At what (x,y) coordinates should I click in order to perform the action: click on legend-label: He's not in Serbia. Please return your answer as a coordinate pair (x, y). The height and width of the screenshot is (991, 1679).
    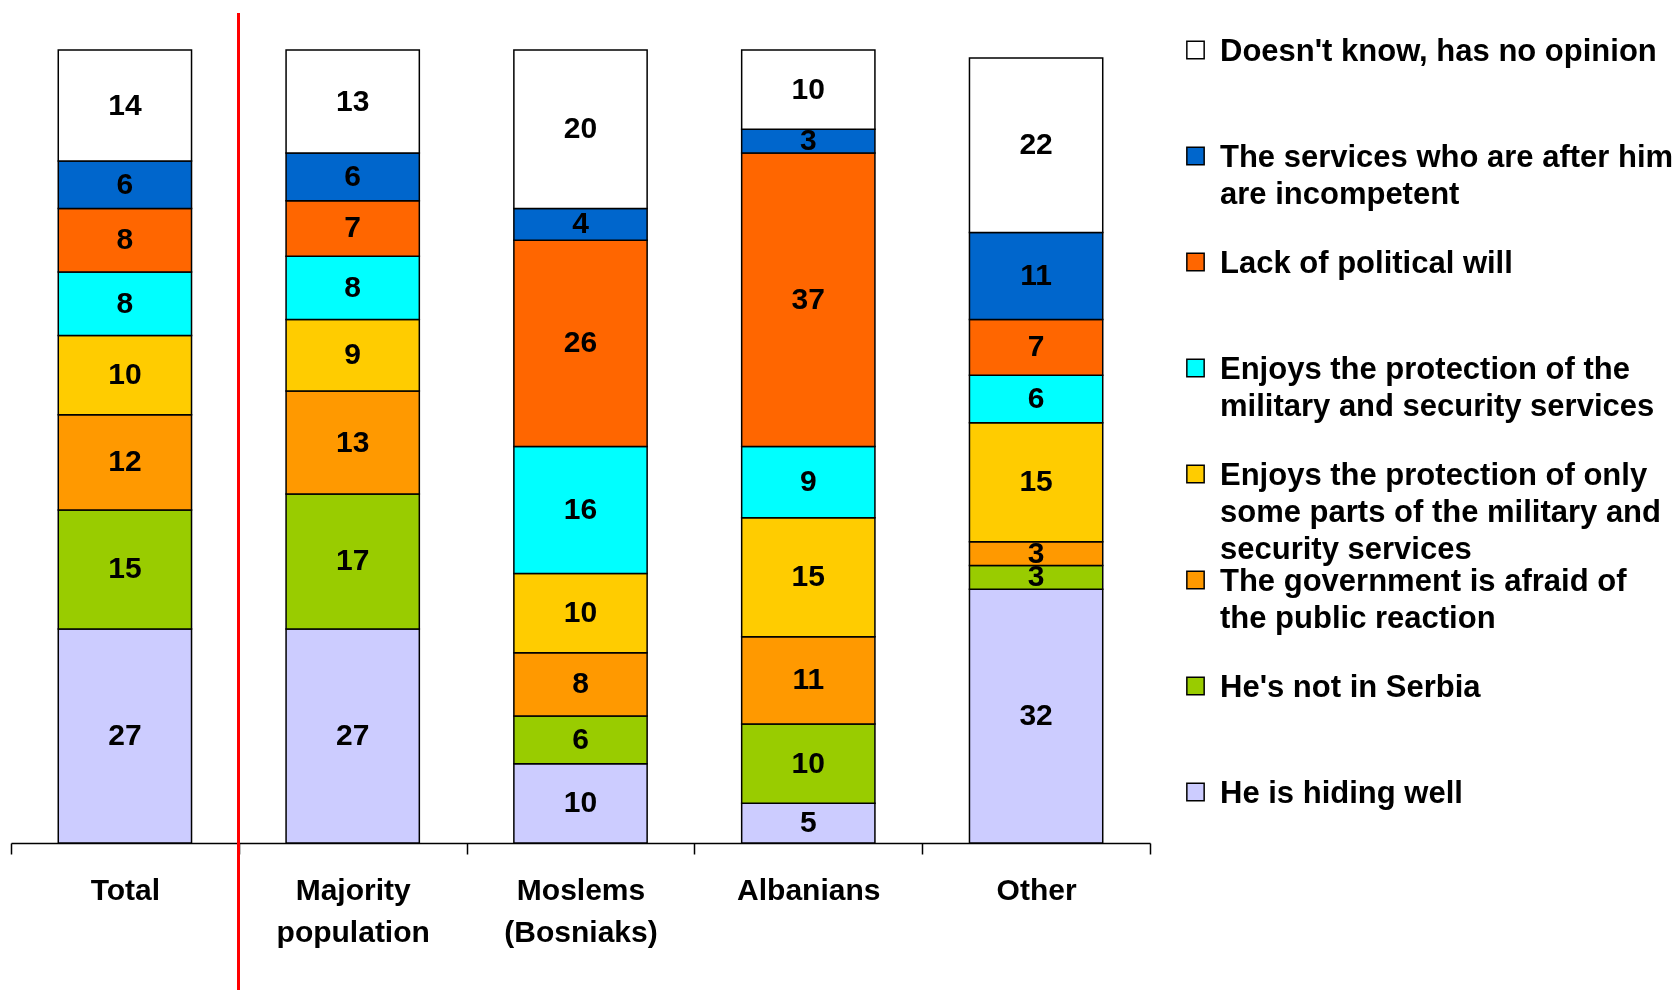
    Looking at the image, I should click on (1351, 686).